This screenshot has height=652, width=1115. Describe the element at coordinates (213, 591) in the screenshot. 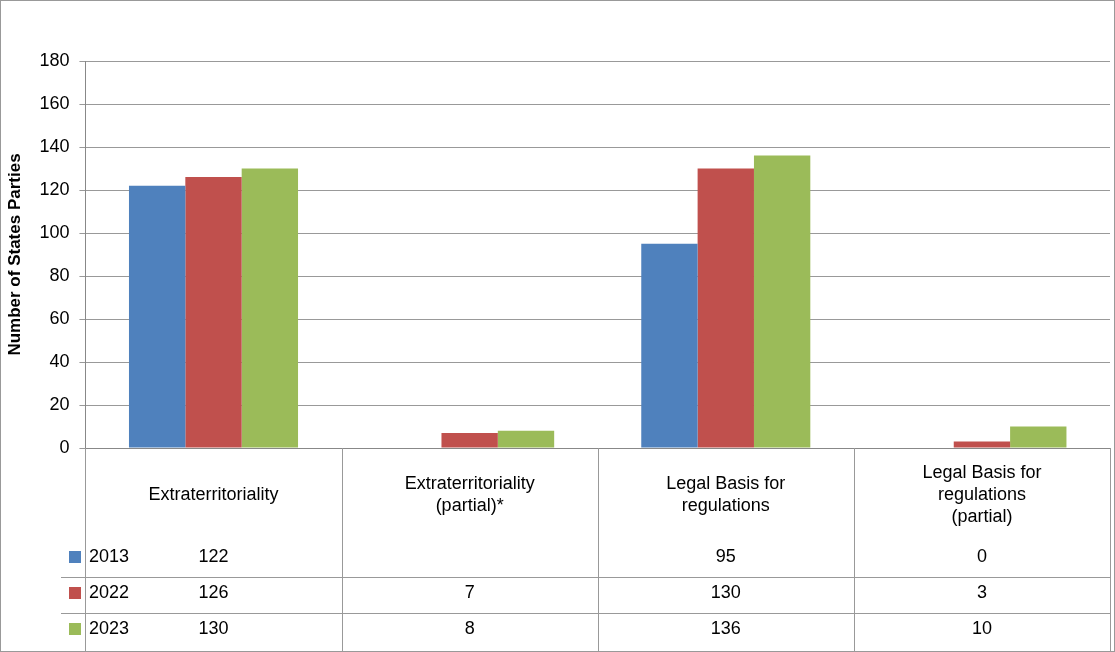

I see `data-label: 126` at that location.